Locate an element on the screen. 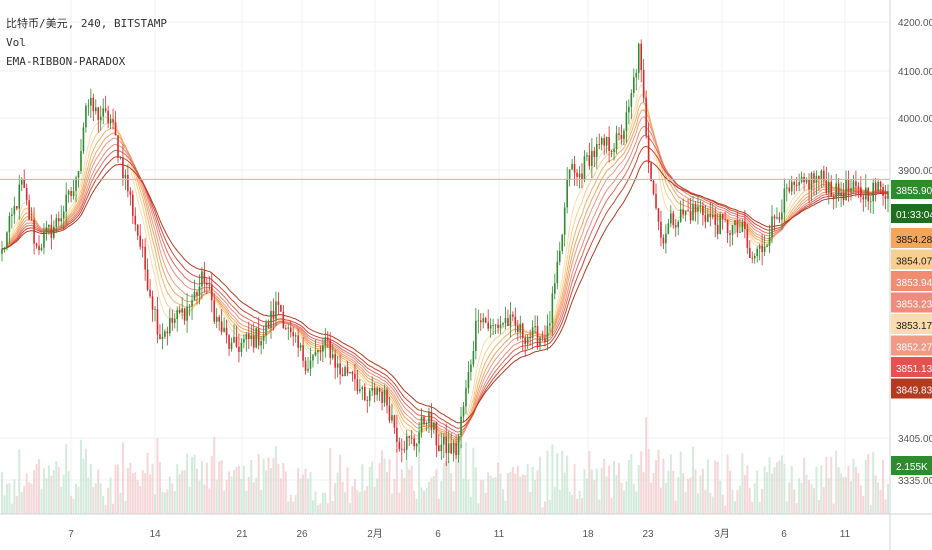 The image size is (932, 550). volume-indicator-label: Vol is located at coordinates (16, 42).